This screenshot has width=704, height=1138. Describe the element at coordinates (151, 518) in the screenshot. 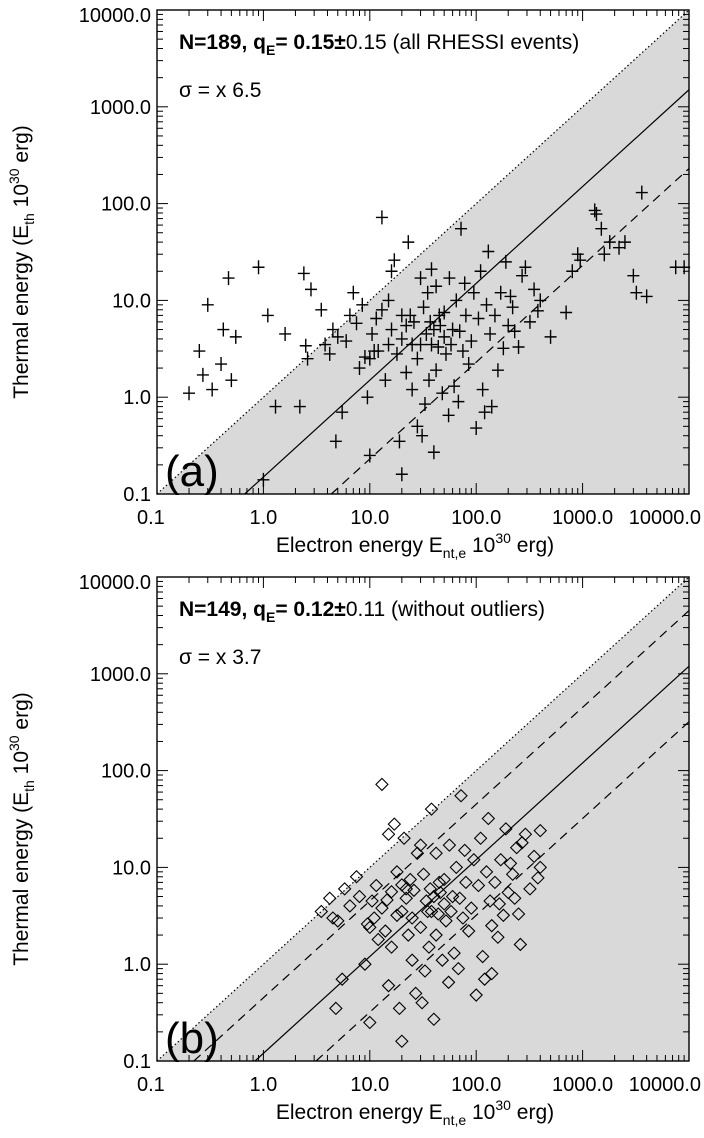

I see `panel-a-x-tick-label: 0.1` at that location.